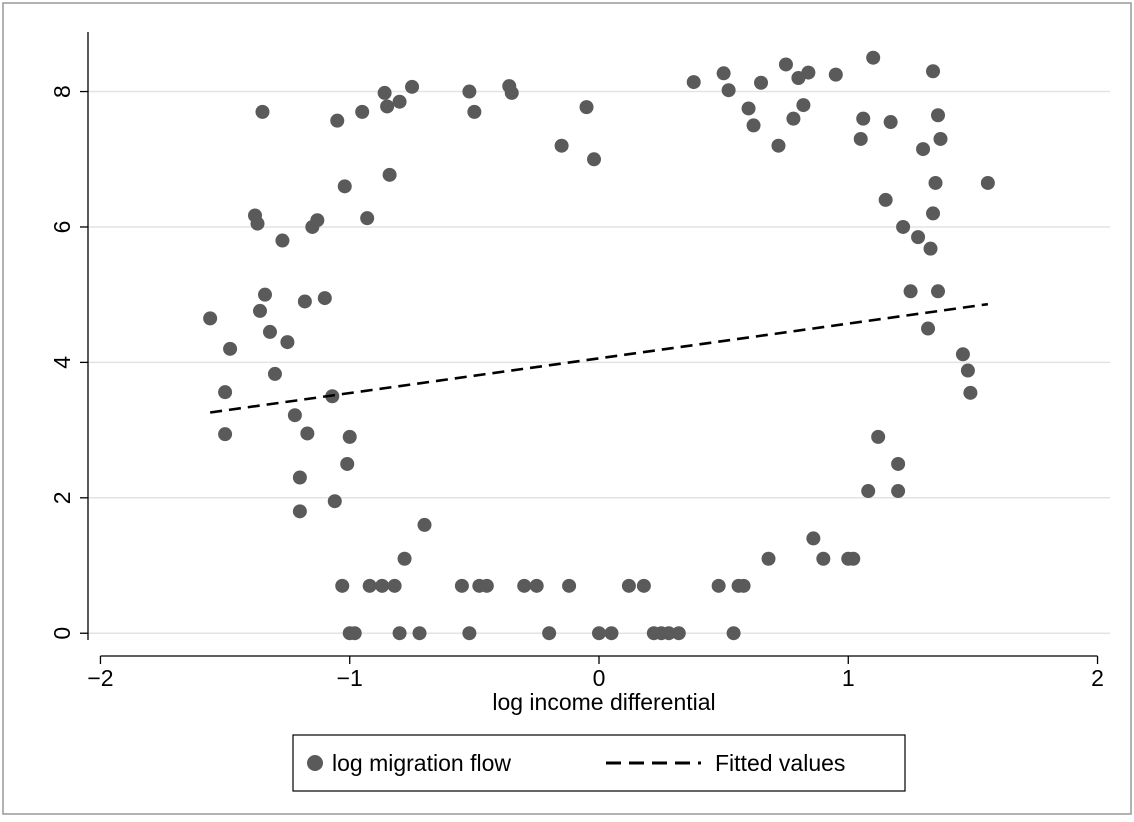 This screenshot has height=822, width=1134. I want to click on x-tick-label-0: −2, so click(100, 678).